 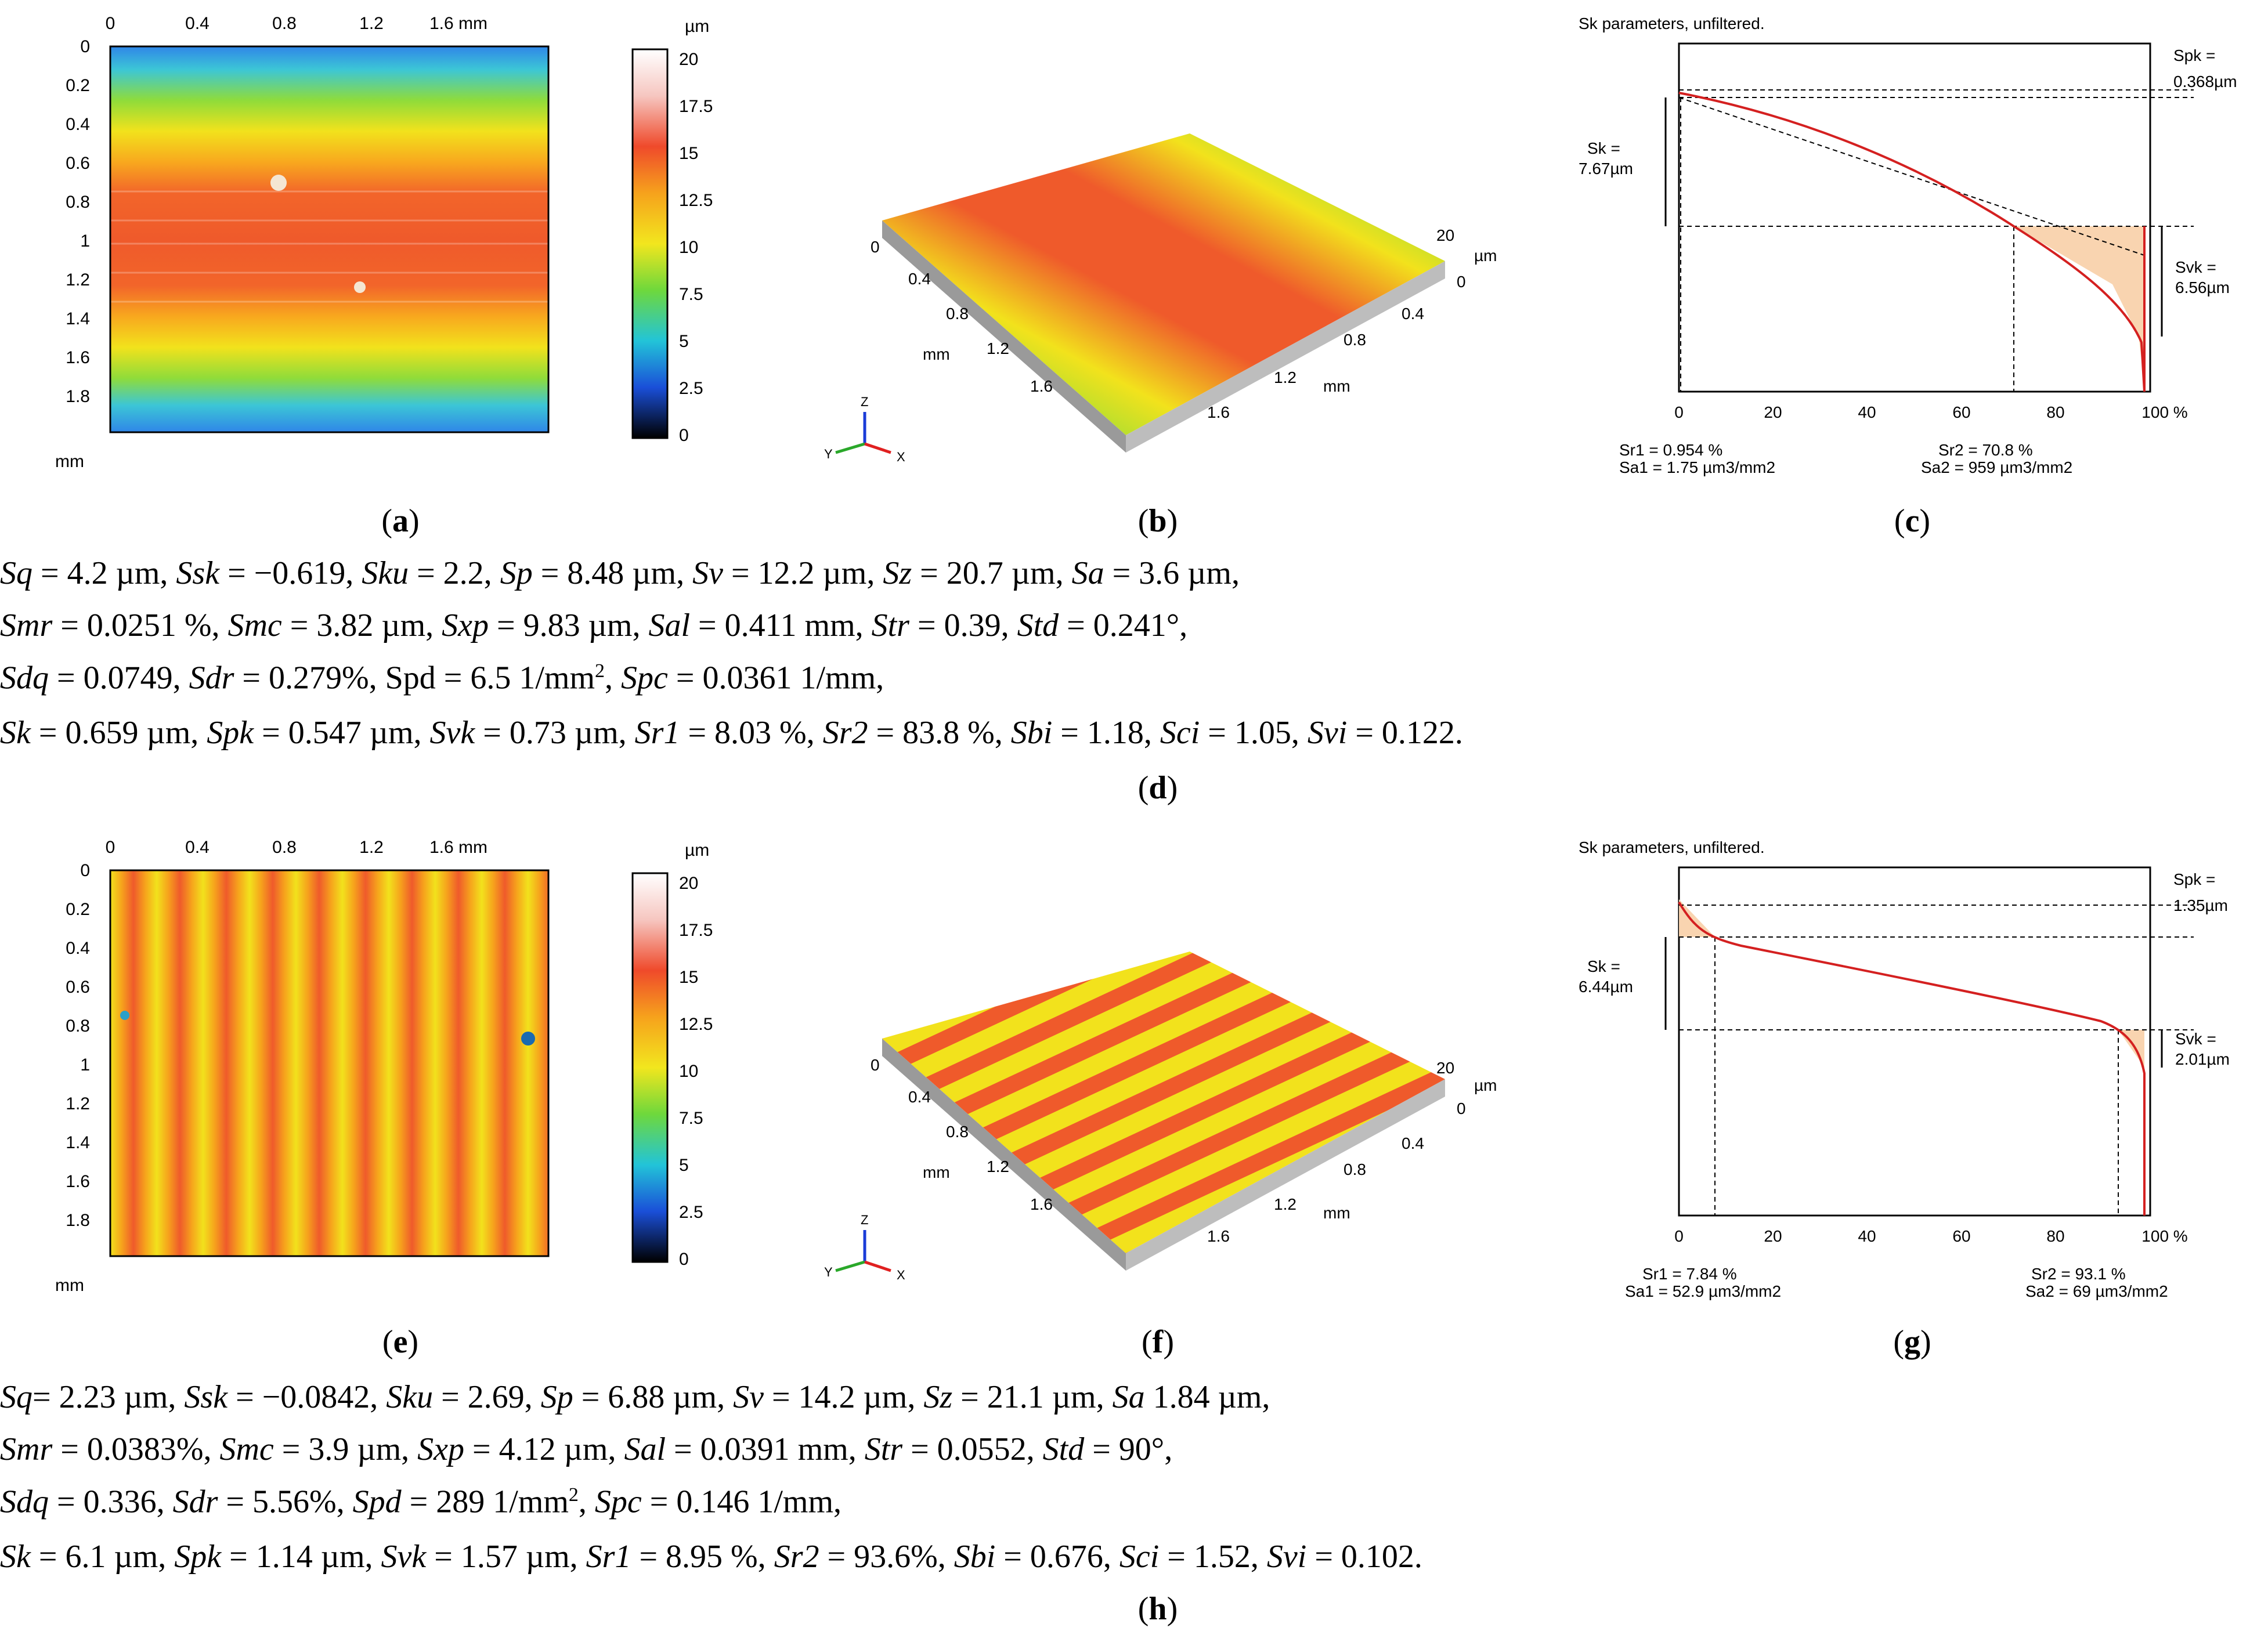 I want to click on right-tick: 1.6, so click(x=1218, y=412).